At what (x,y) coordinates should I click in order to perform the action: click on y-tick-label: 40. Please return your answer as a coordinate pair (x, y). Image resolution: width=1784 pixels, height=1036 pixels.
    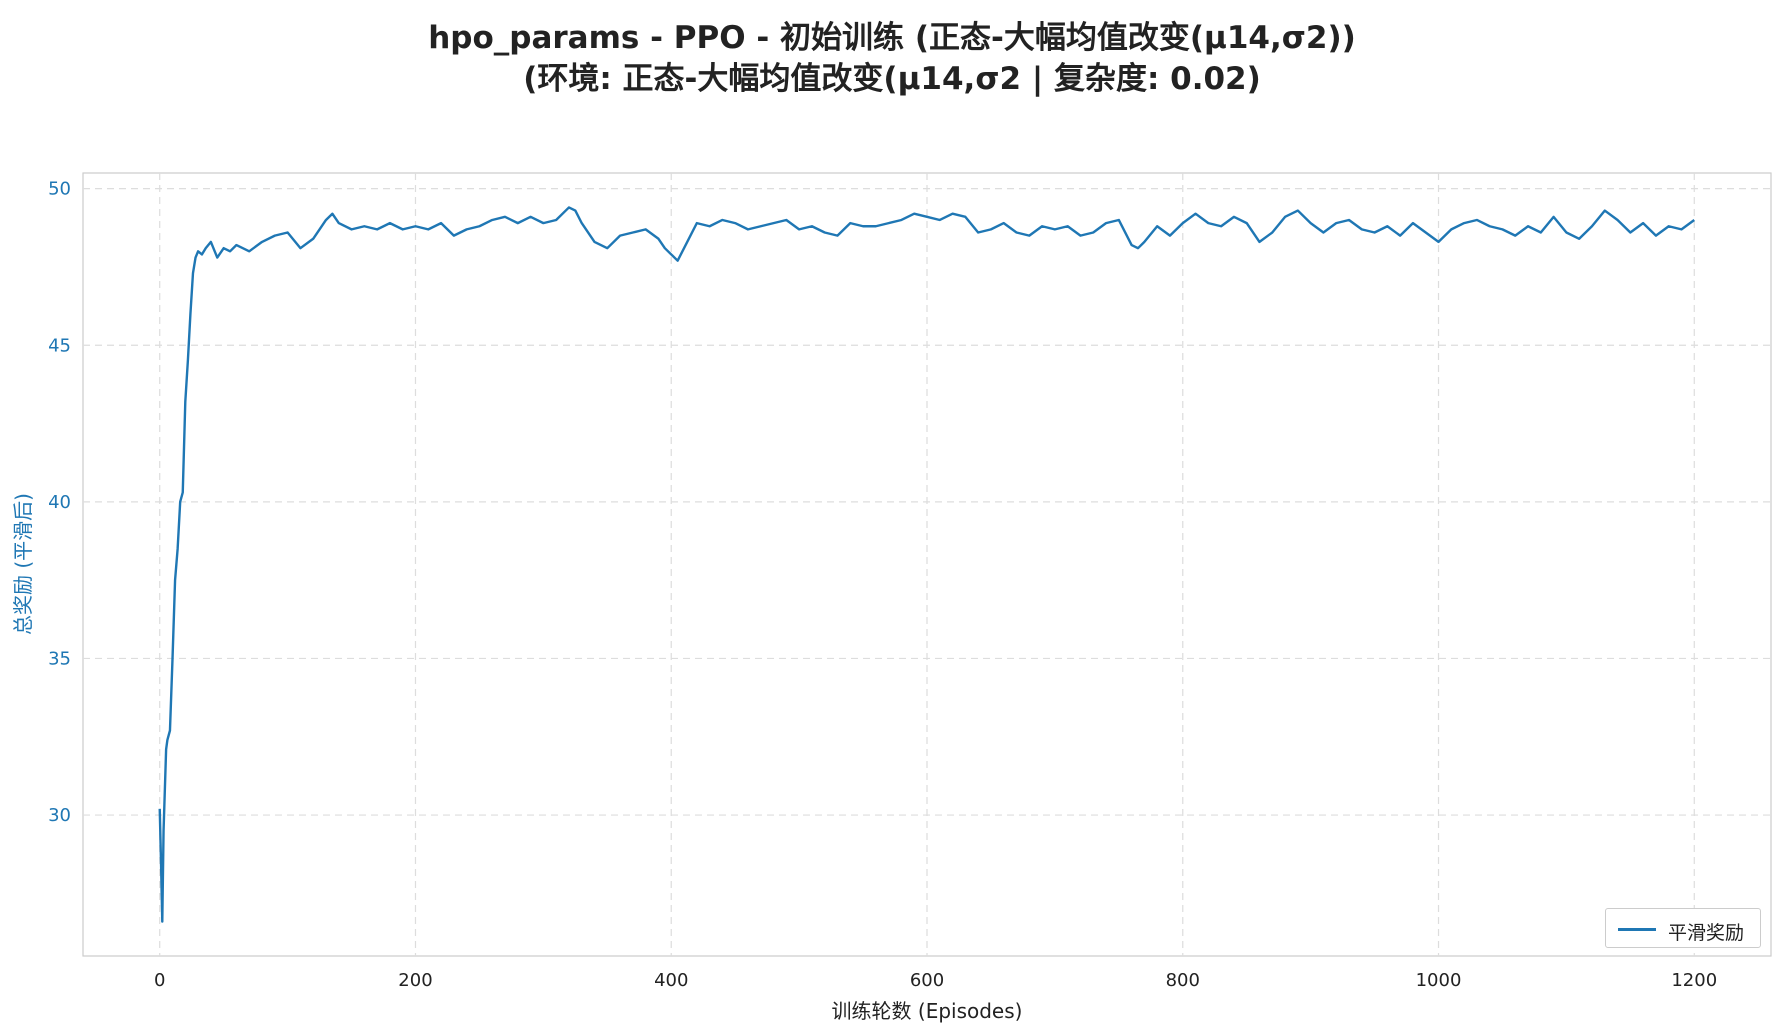
    Looking at the image, I should click on (59, 502).